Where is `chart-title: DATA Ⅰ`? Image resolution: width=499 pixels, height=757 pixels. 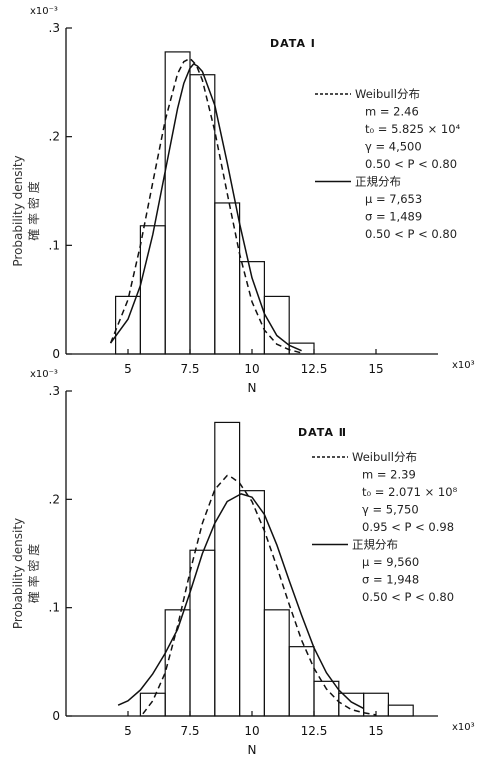 chart-title: DATA Ⅰ is located at coordinates (293, 43).